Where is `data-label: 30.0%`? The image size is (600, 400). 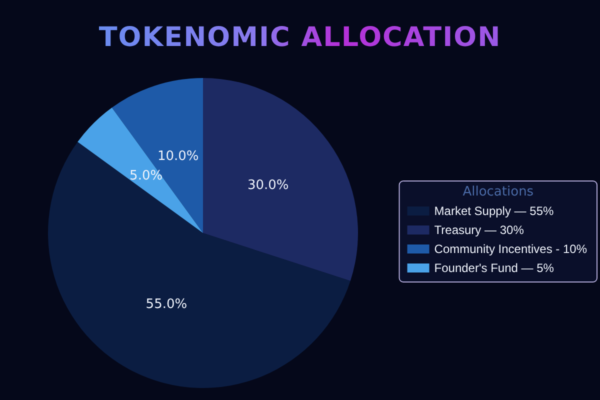 data-label: 30.0% is located at coordinates (268, 186).